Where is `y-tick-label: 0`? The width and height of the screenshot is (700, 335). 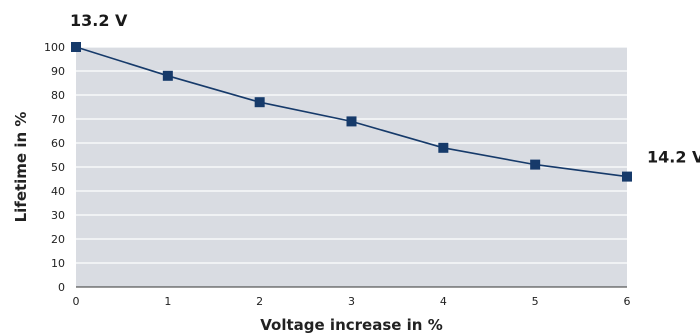 y-tick-label: 0 is located at coordinates (61, 287).